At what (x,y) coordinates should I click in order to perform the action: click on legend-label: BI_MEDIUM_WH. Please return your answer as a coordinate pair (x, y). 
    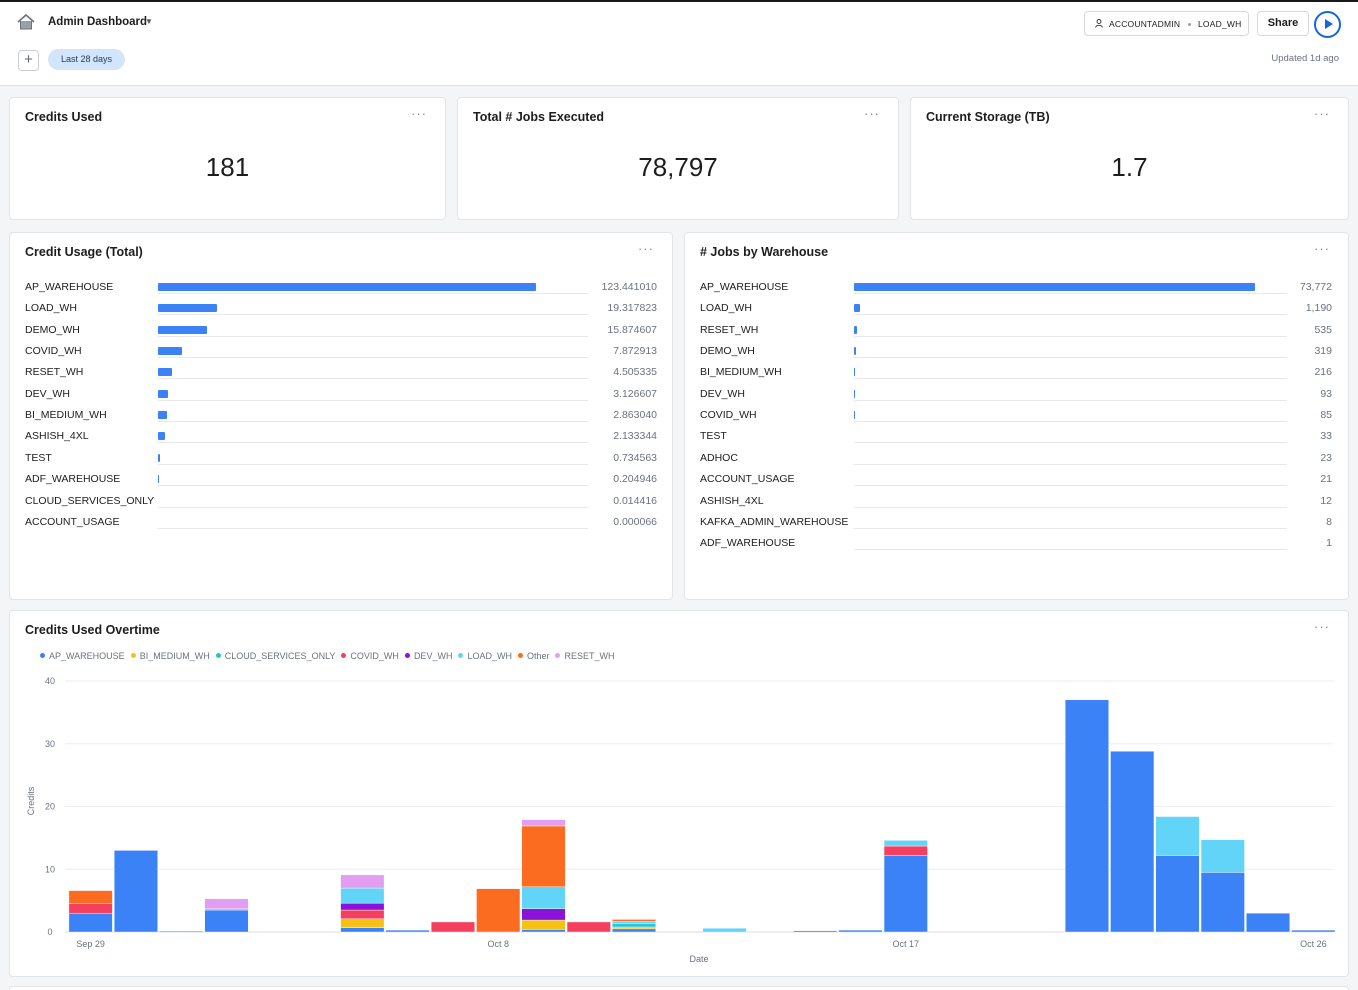
    Looking at the image, I should click on (174, 656).